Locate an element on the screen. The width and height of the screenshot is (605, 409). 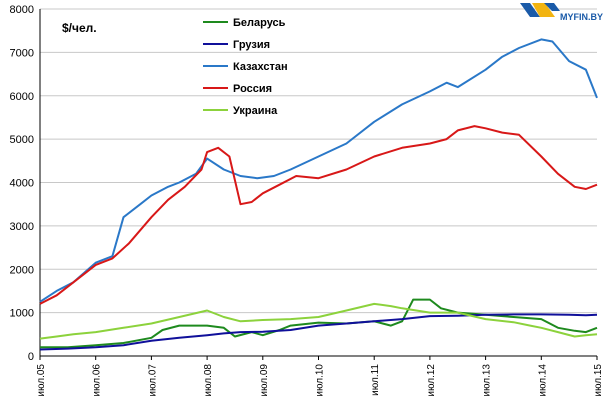
y-tick-label: 8000 is located at coordinates (22, 10).